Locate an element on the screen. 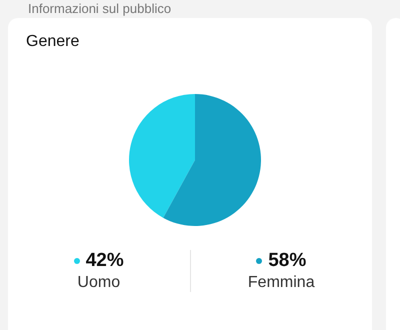 The width and height of the screenshot is (400, 330). text: Informazioni sul pubblico is located at coordinates (100, 8).